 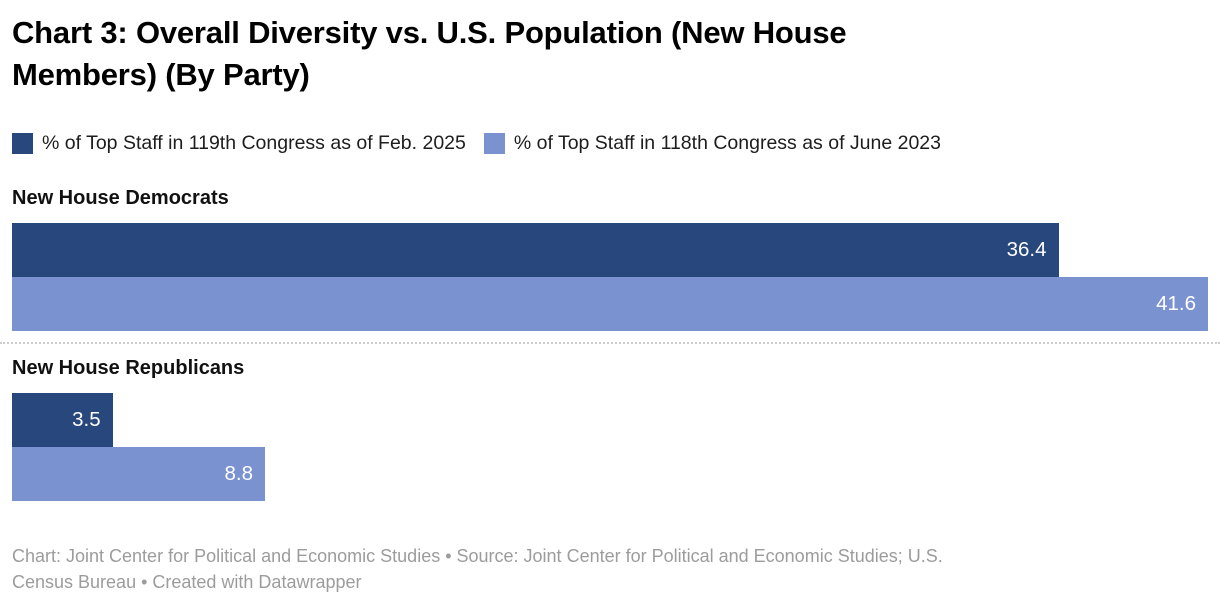 I want to click on group-separator-line, so click(x=610, y=343).